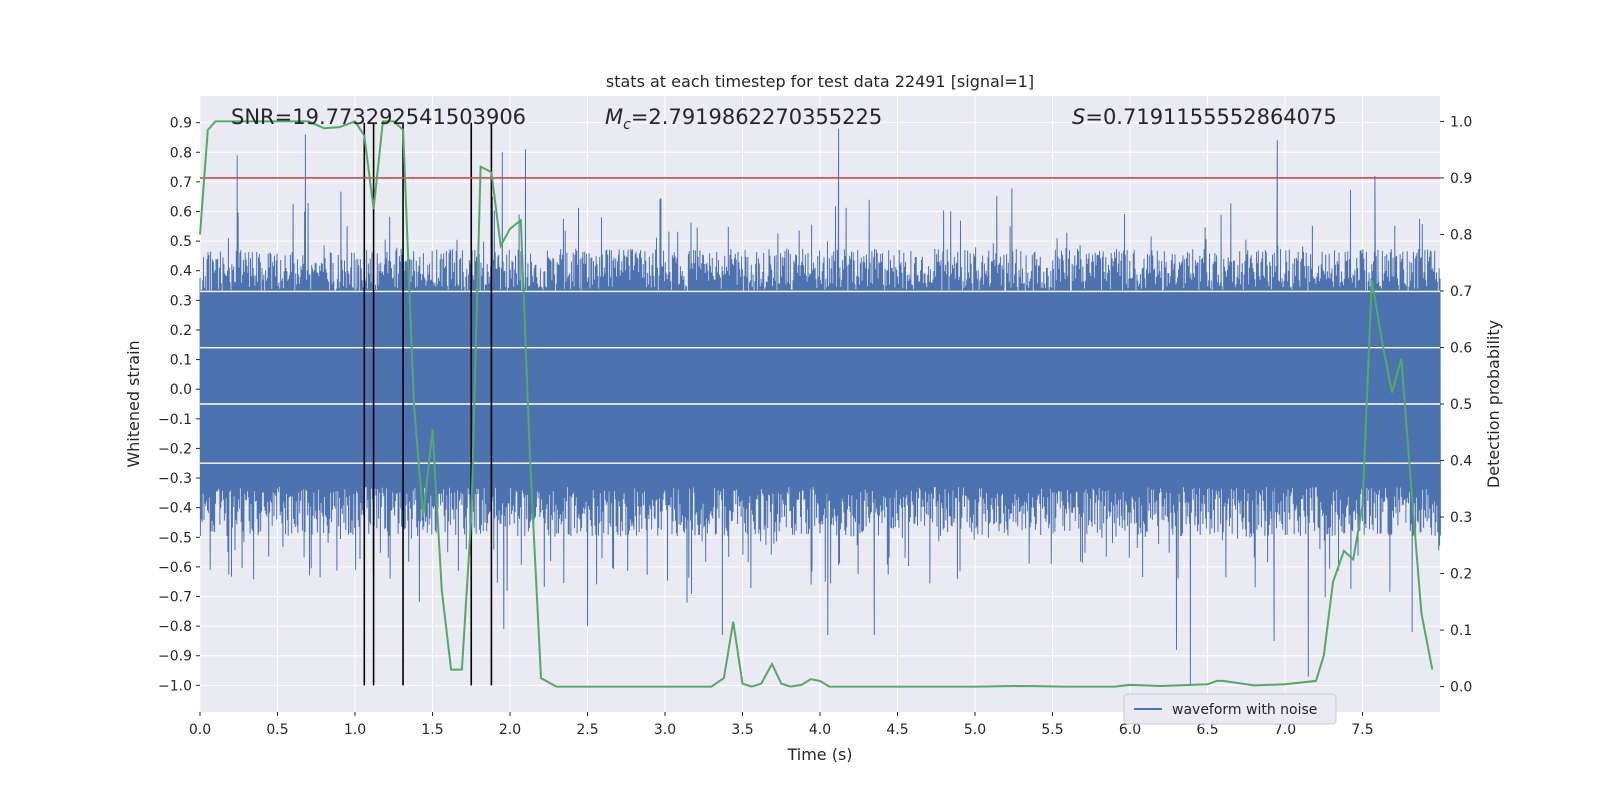 The image size is (1600, 800). I want to click on y-tick-label-11: 0.1, so click(181, 361).